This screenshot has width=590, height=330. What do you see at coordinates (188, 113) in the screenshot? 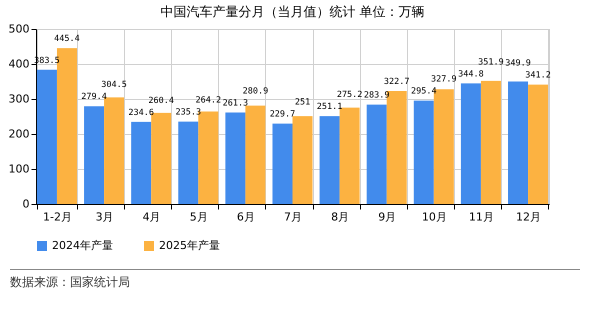
I see `data-label: 235.3` at bounding box center [188, 113].